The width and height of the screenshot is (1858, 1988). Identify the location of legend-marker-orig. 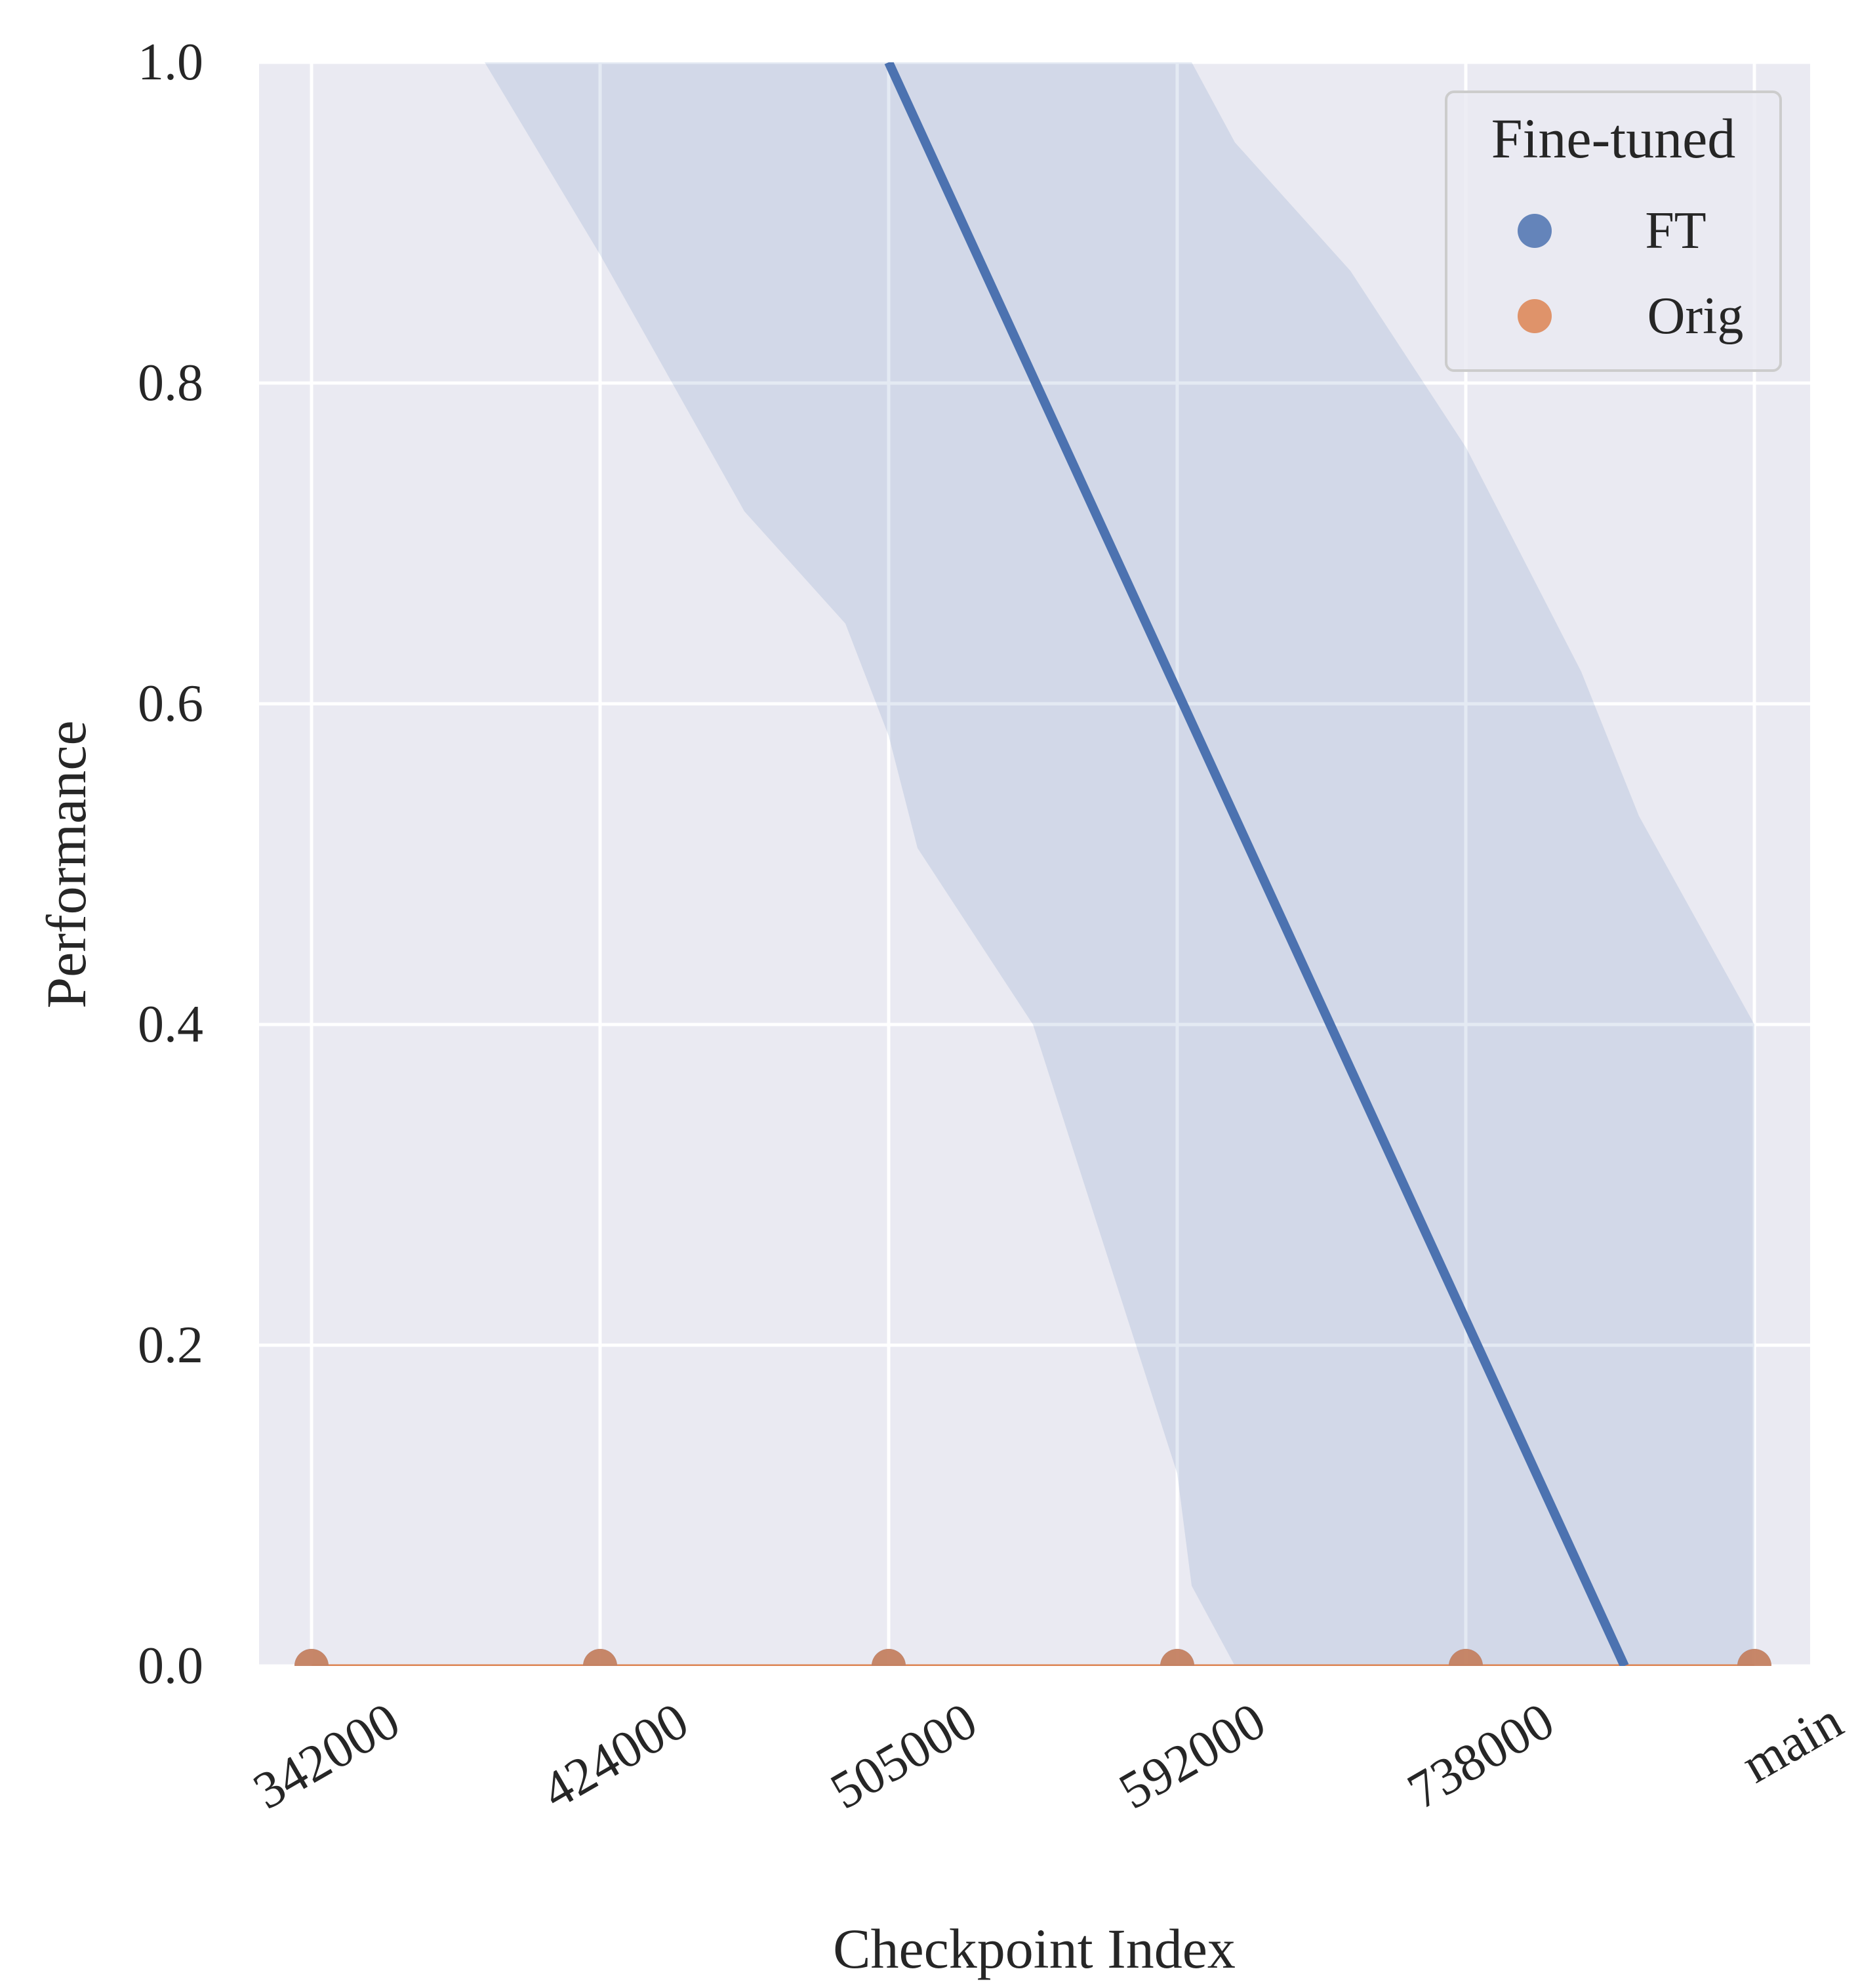
(1535, 316).